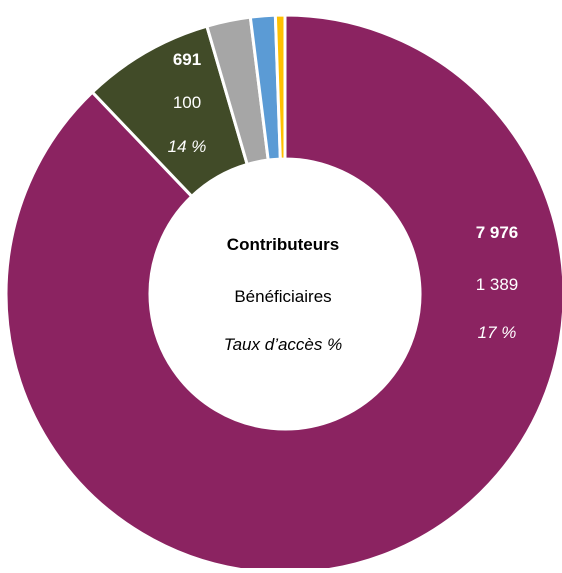  I want to click on slice-2-label-beneficiaries: 100, so click(187, 102).